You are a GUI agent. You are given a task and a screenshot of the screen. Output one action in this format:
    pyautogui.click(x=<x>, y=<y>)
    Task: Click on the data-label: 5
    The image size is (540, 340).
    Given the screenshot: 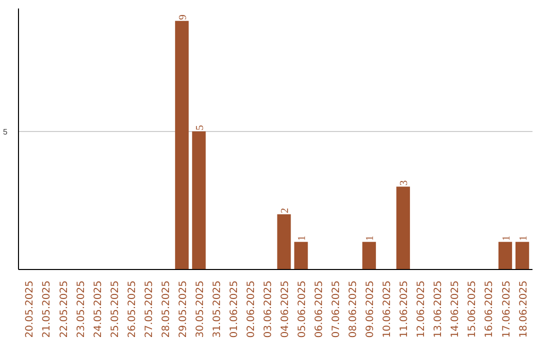 What is the action you would take?
    pyautogui.click(x=200, y=127)
    